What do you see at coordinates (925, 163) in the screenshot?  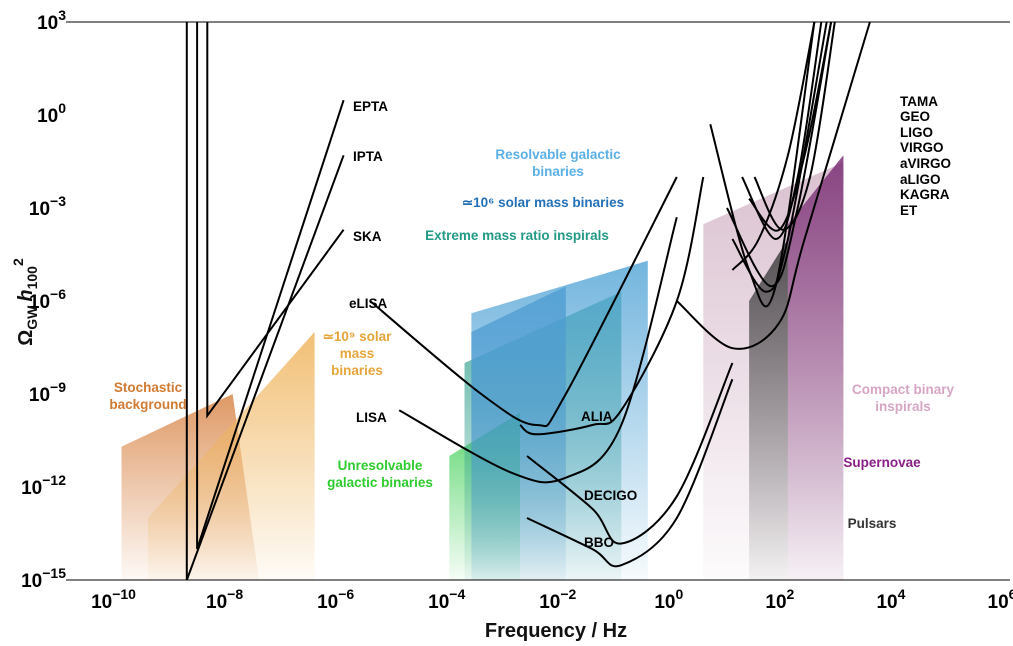 I see `label-avirgo: aVIRGO` at bounding box center [925, 163].